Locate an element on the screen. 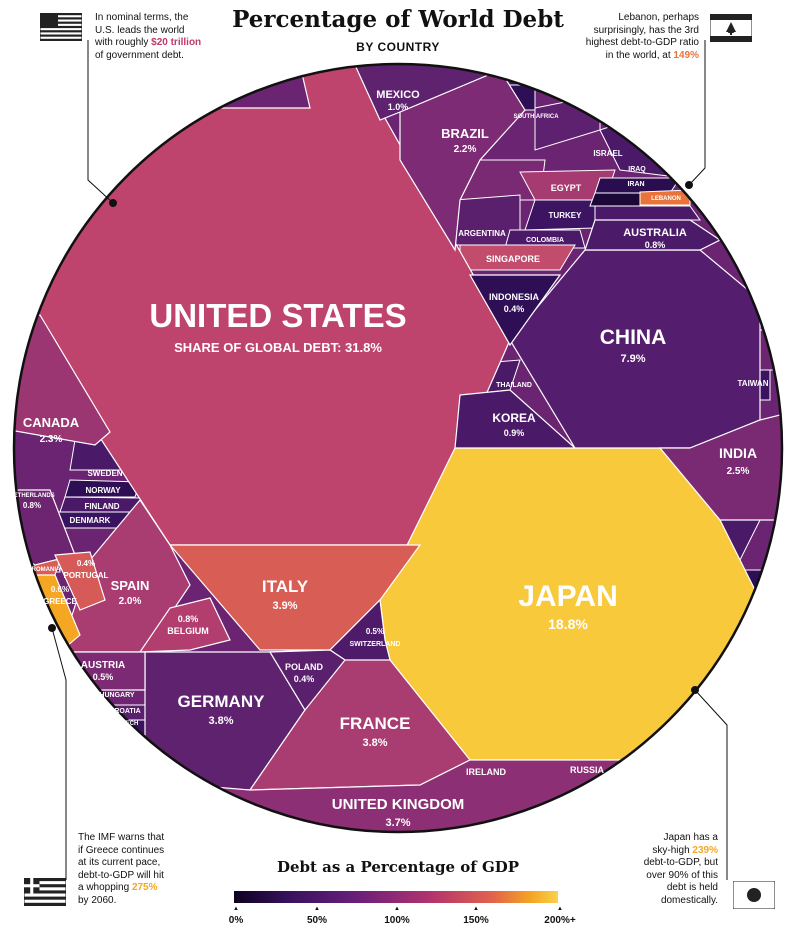  lebanon-flag-icon is located at coordinates (731, 28).